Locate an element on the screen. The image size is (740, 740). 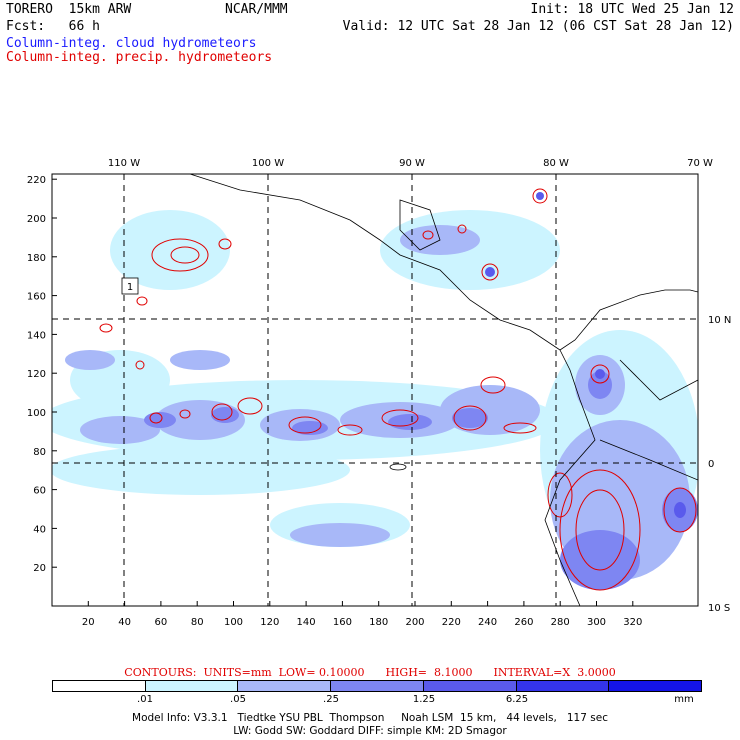
right-latitude-labels: 10 N 0 10 S is located at coordinates (719, 464).